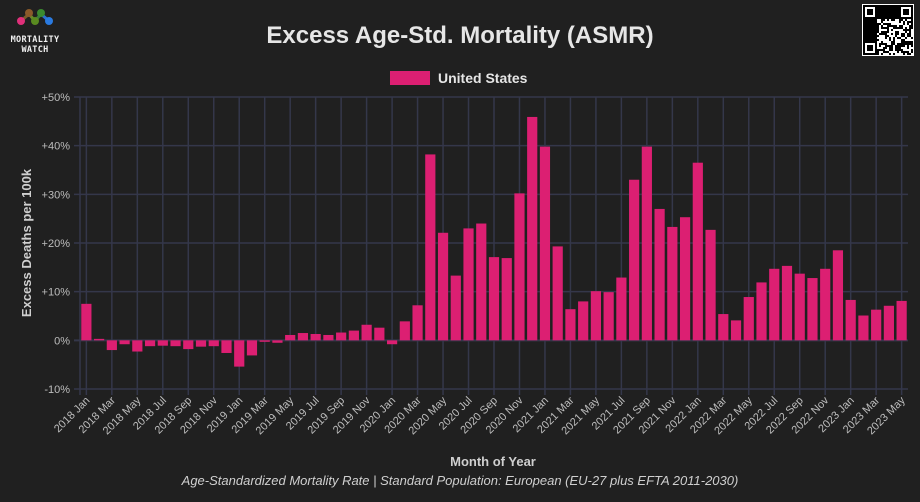 This screenshot has width=920, height=502. Describe the element at coordinates (621, 309) in the screenshot. I see `bar-2021-jul` at that location.